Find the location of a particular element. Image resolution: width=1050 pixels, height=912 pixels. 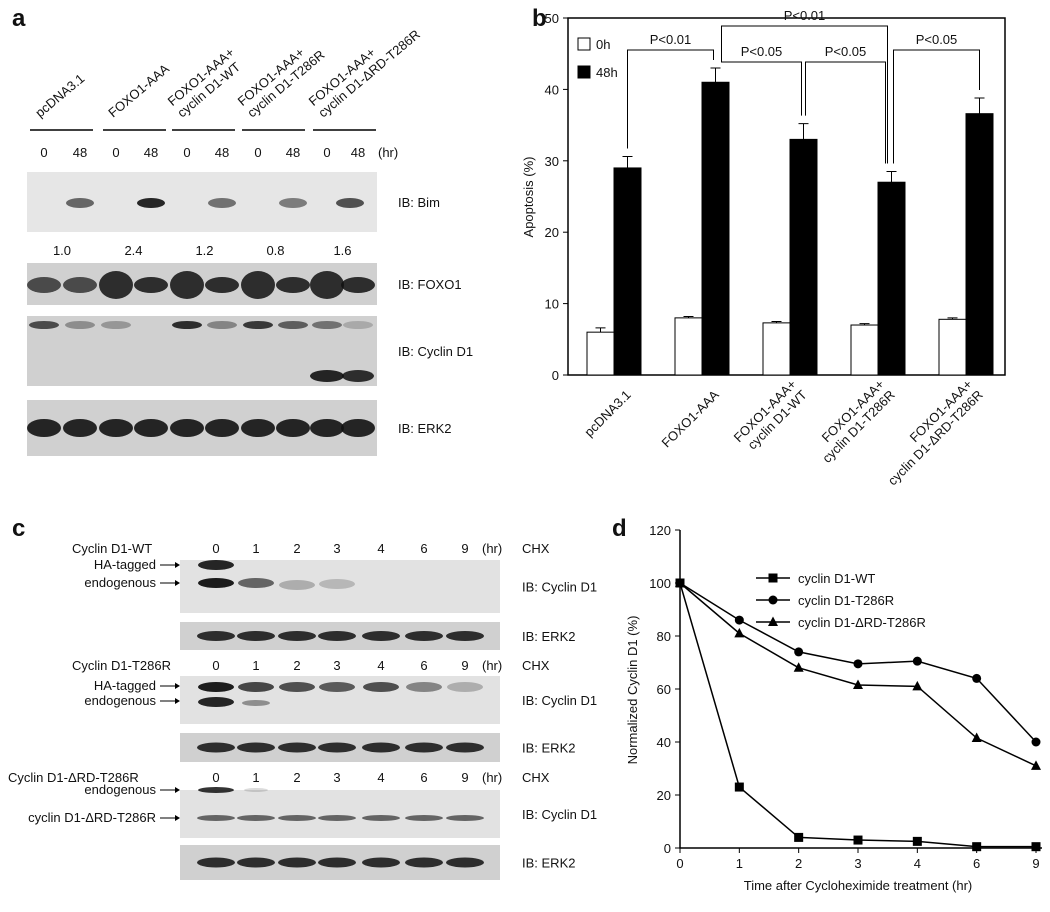

lane-group-label: FOXO1-AAA+cyclin D1-ΔRD-T286R is located at coordinates (364, 67).